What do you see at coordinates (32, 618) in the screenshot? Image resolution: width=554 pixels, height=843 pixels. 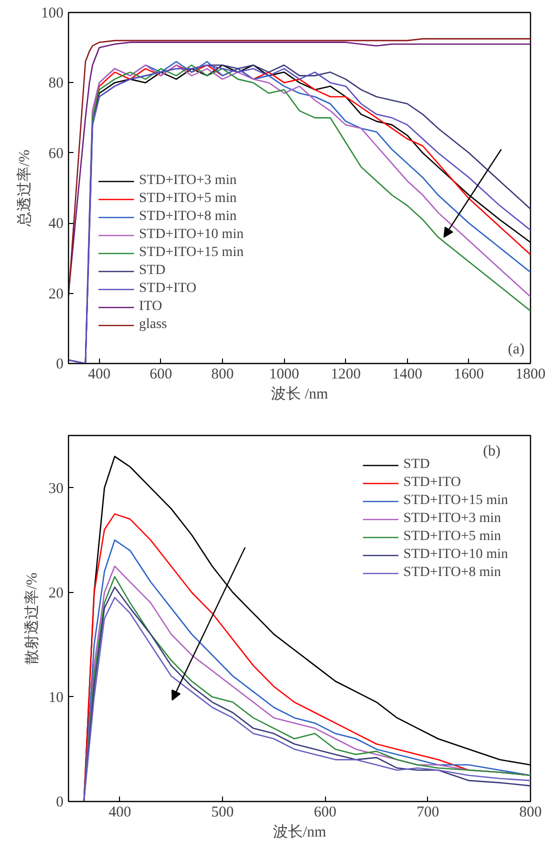 I see `y-axis-title: 散射透过率/%` at bounding box center [32, 618].